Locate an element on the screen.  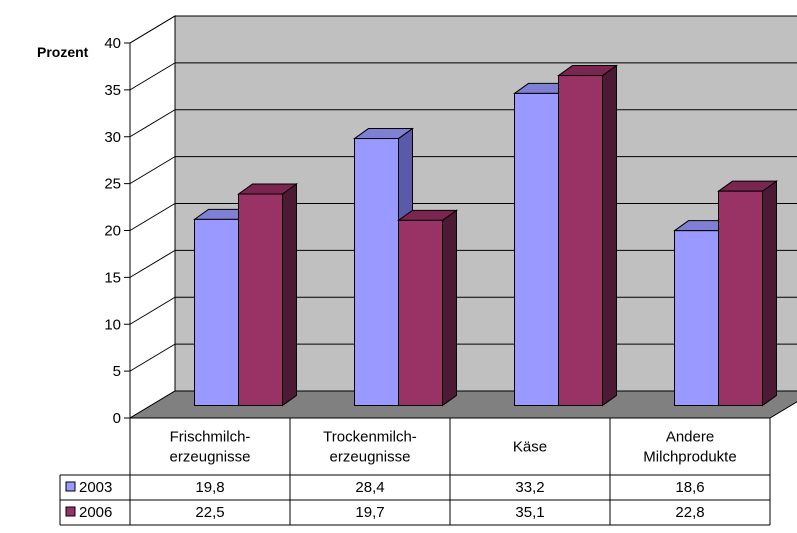
legend-label: 2006 is located at coordinates (95, 512).